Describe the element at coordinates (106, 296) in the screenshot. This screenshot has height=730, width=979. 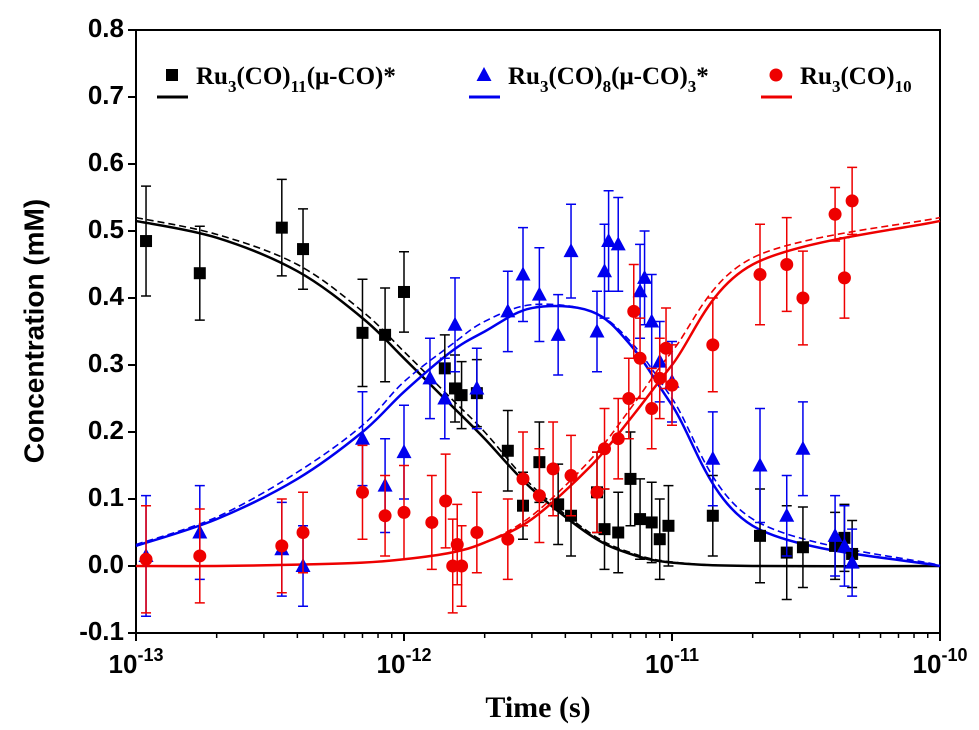
I see `y-tick-label: 0.4` at that location.